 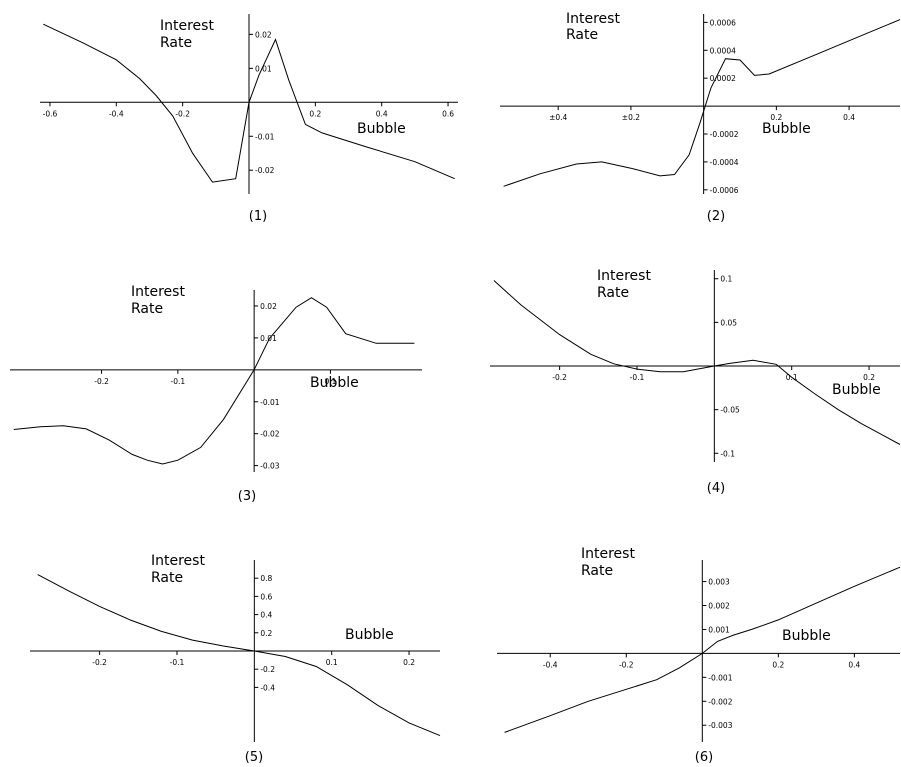 I want to click on x-axis-title-6: Bubble, so click(x=806, y=636).